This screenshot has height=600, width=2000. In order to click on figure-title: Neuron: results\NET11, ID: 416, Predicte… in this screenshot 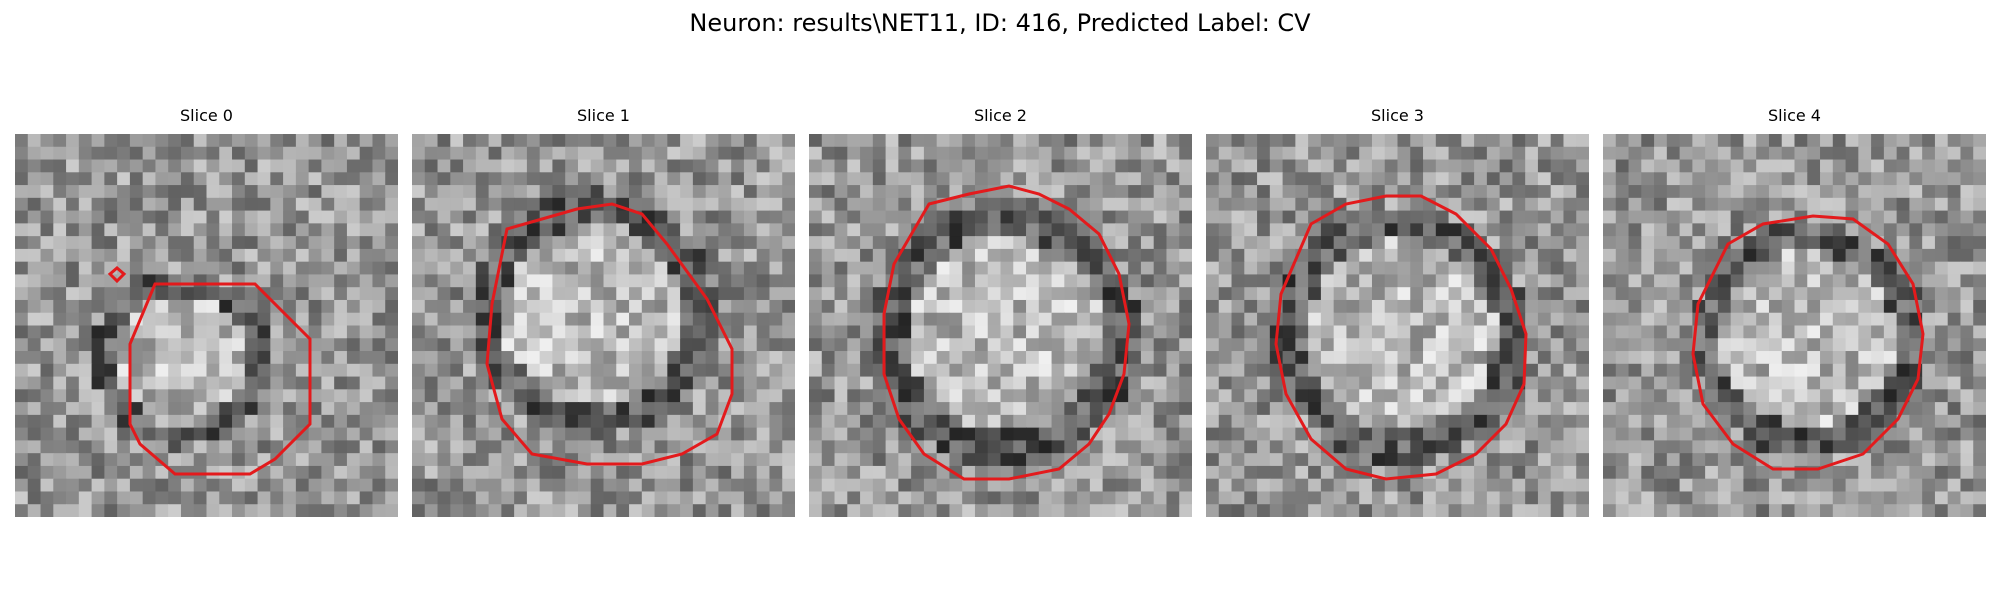, I will do `click(1000, 23)`.